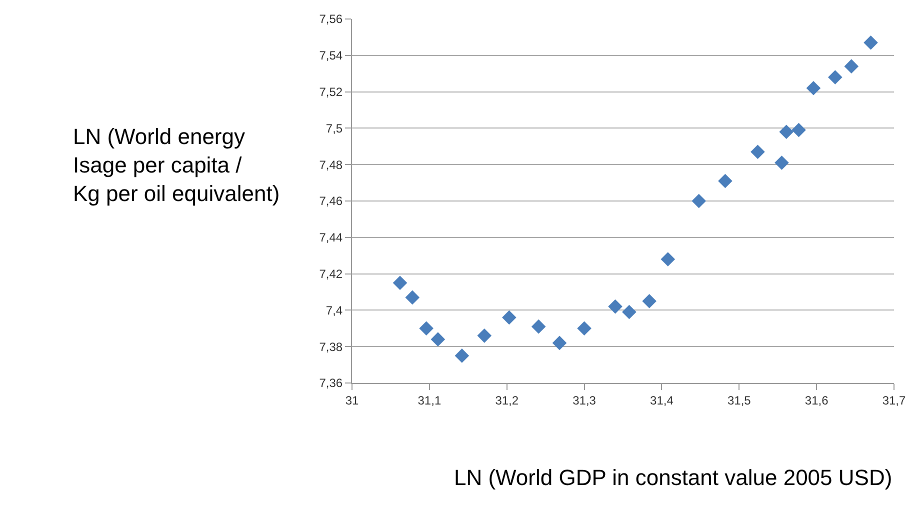  What do you see at coordinates (331, 165) in the screenshot?
I see `y-tick-label: 7,48` at bounding box center [331, 165].